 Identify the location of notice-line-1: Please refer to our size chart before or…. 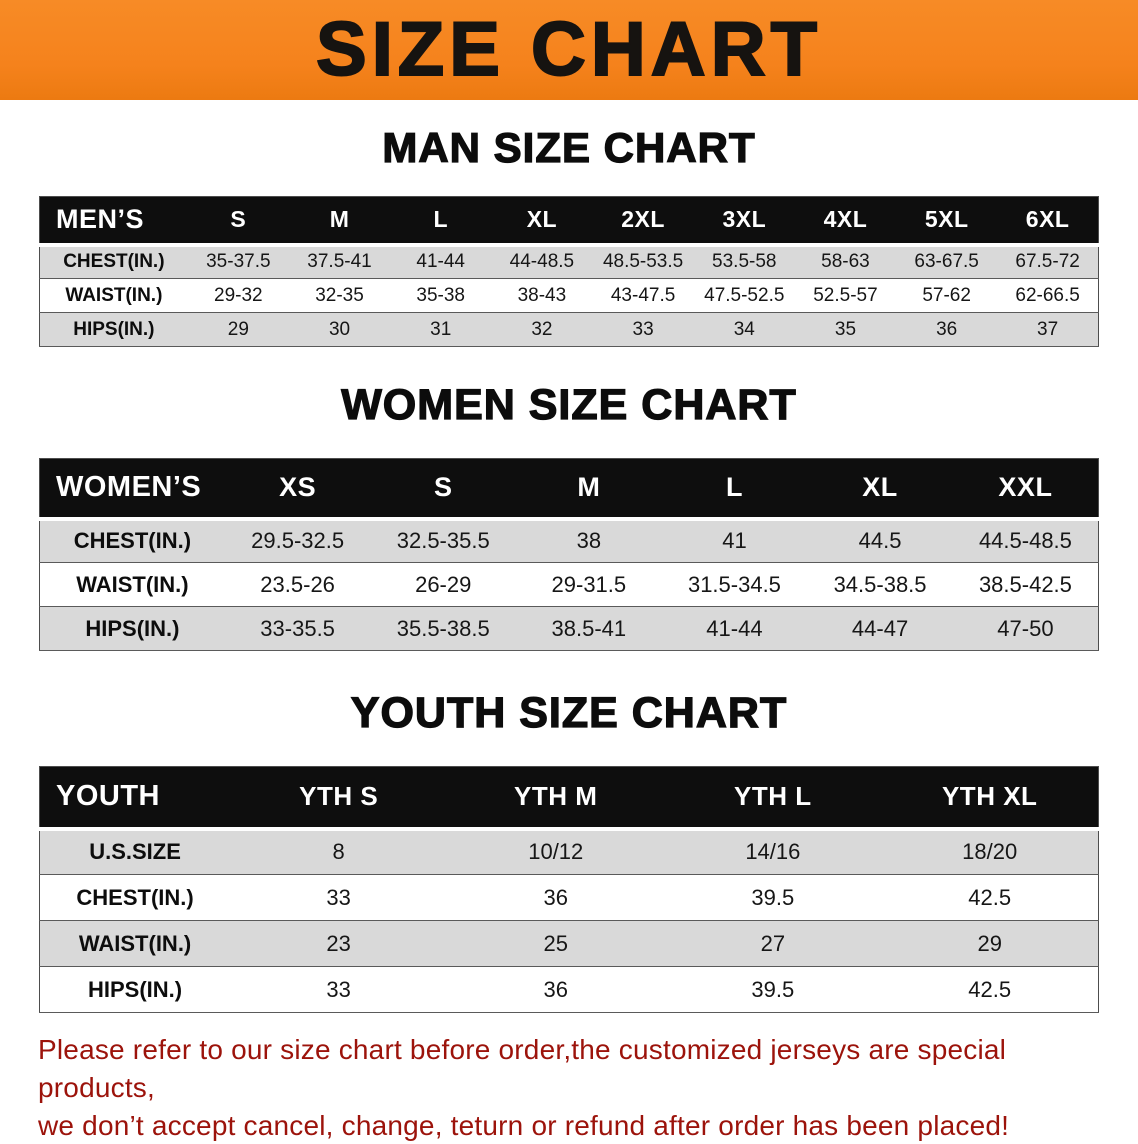
(522, 1068).